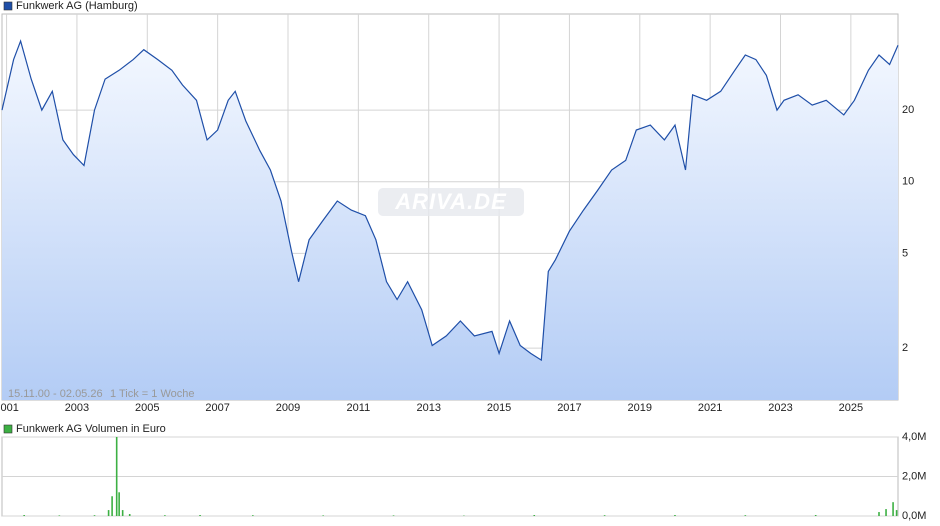 The image size is (940, 526). What do you see at coordinates (147, 408) in the screenshot?
I see `x-tick-label: 2005` at bounding box center [147, 408].